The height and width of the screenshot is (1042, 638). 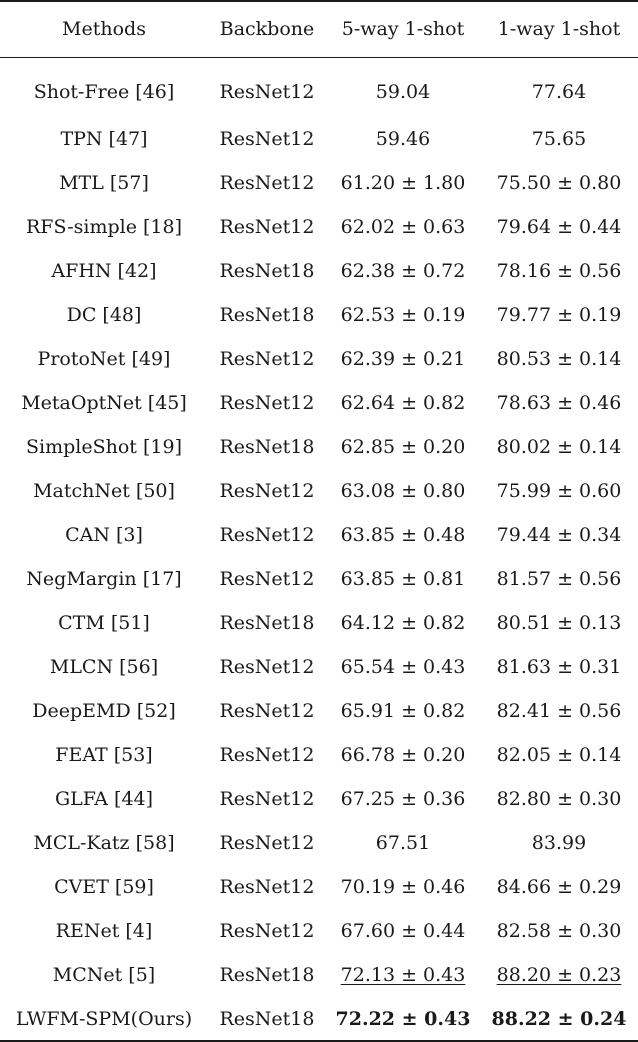 What do you see at coordinates (403, 227) in the screenshot?
I see `five-way-one-shot-cell: 62.02 ± 0.63` at bounding box center [403, 227].